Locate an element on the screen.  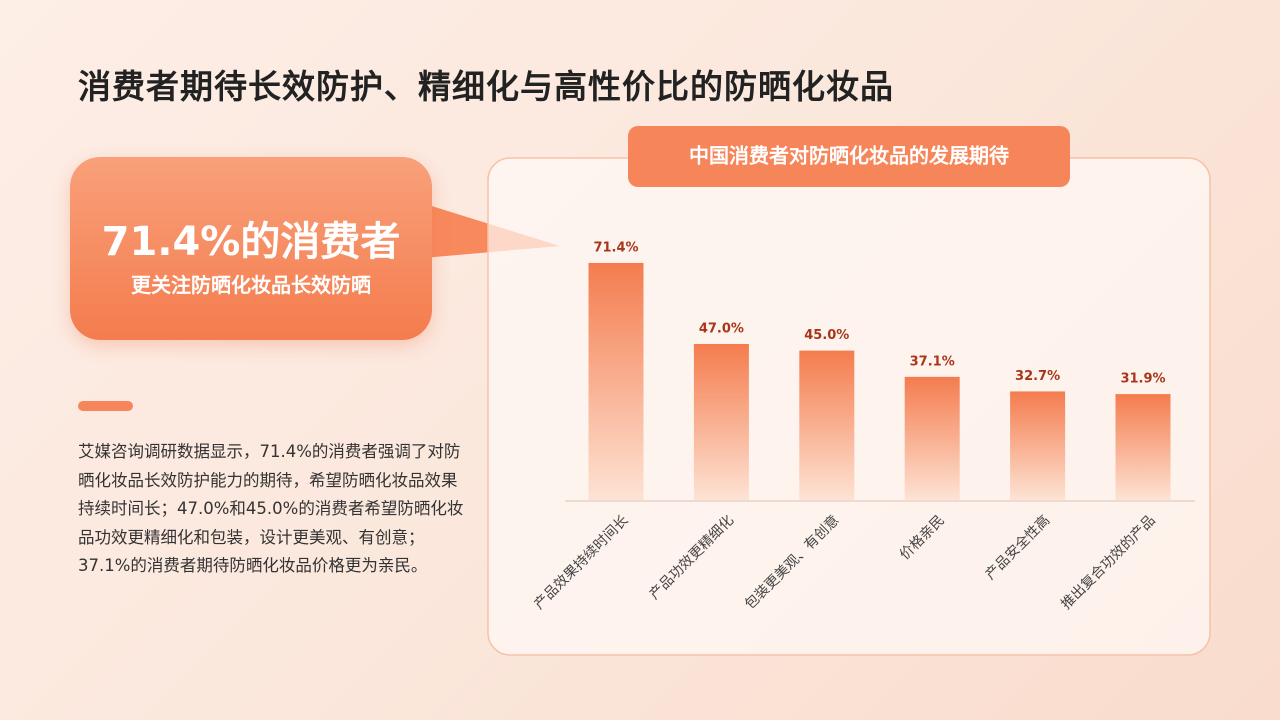
page-title: 消费者期待长效防护、精细化与高性价比的防晒化妆品 is located at coordinates (486, 86).